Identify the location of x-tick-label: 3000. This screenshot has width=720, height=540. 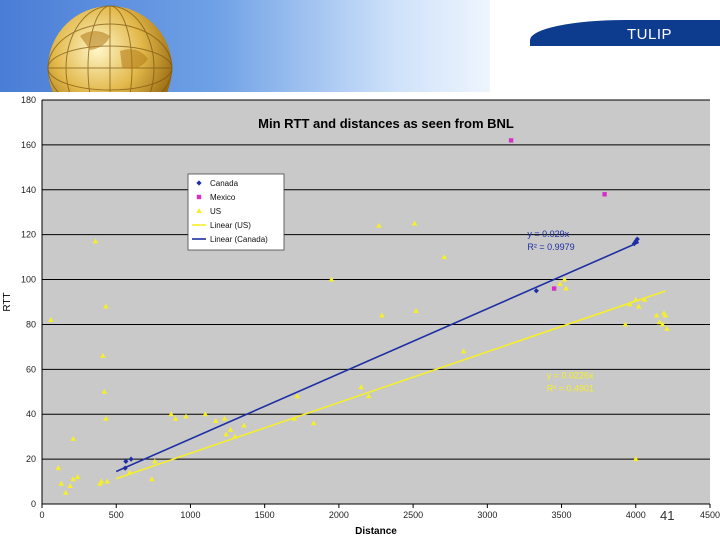
(487, 515).